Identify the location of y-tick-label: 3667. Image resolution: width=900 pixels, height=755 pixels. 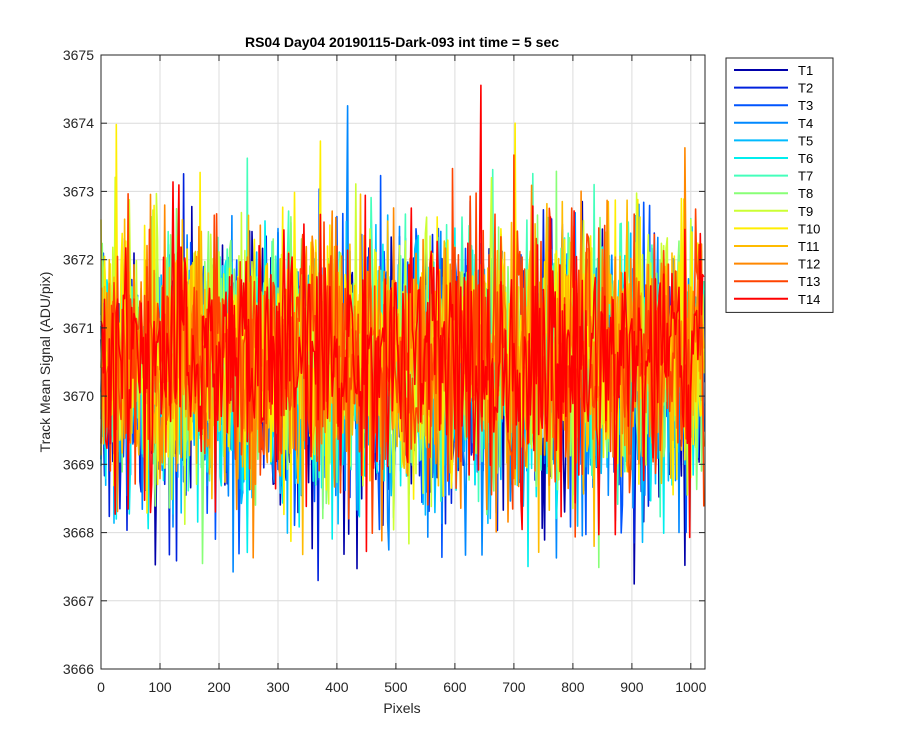
(78, 601).